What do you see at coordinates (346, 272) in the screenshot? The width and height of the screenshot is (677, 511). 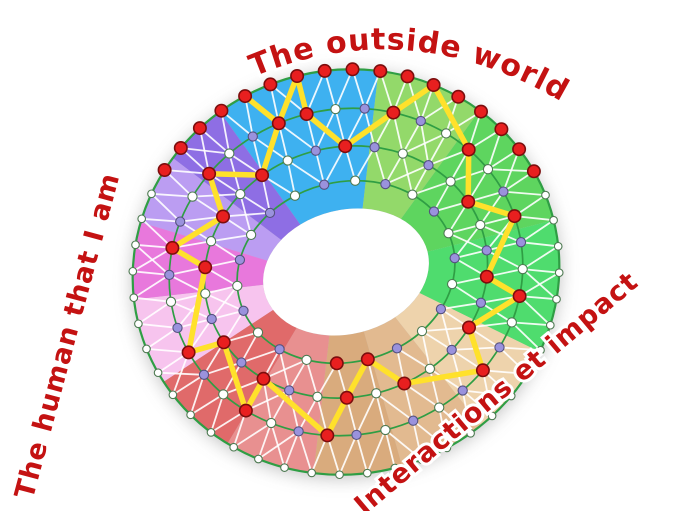 I see `donut-hole` at bounding box center [346, 272].